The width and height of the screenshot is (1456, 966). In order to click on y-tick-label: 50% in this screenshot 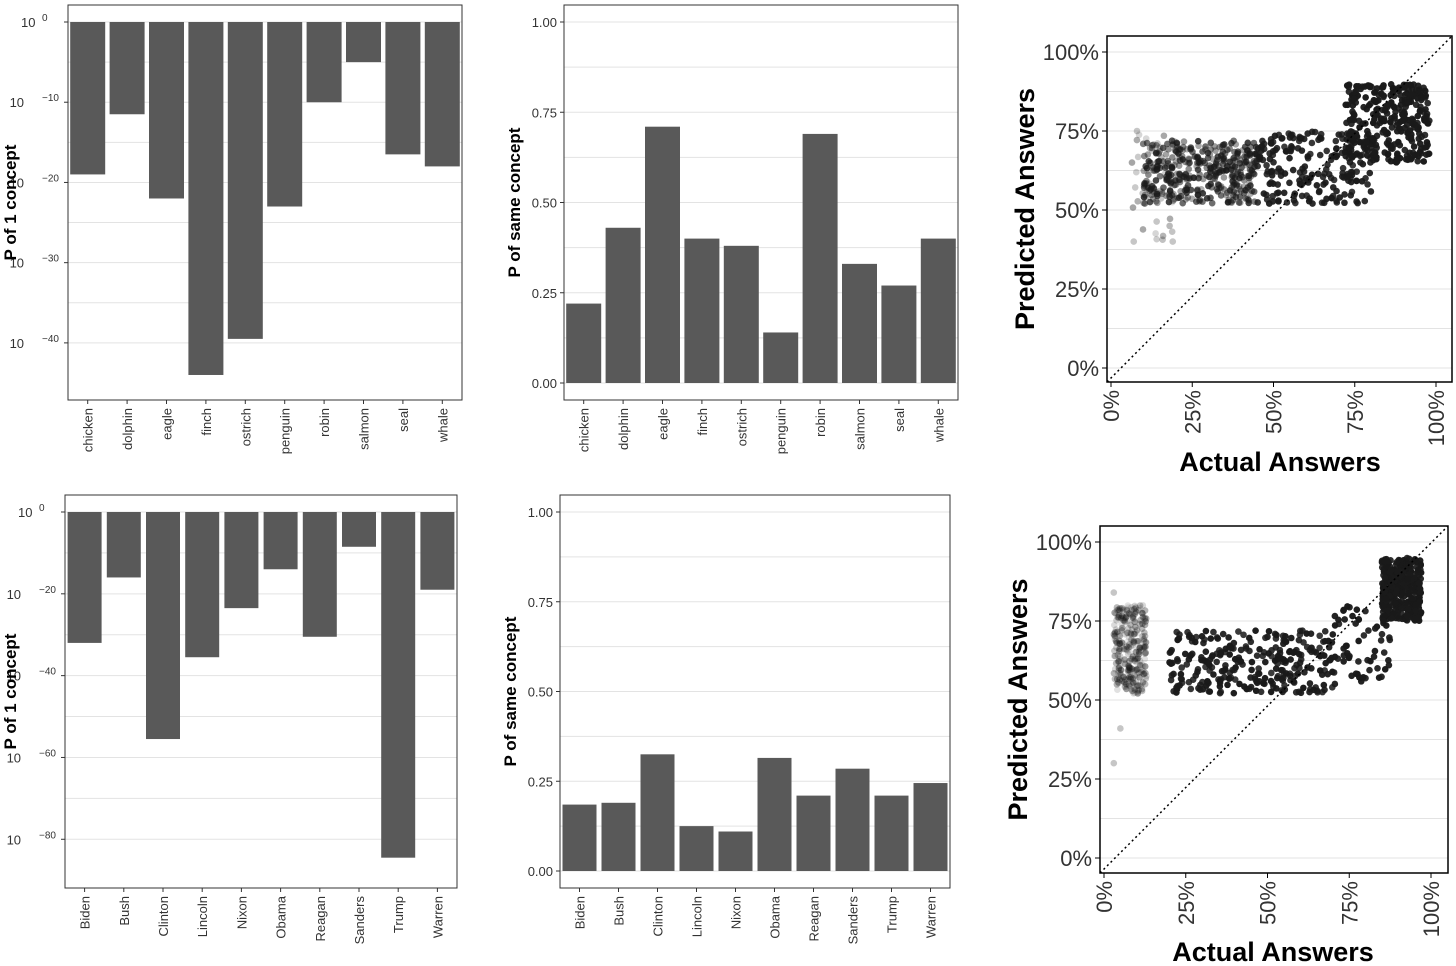, I will do `click(1070, 700)`.